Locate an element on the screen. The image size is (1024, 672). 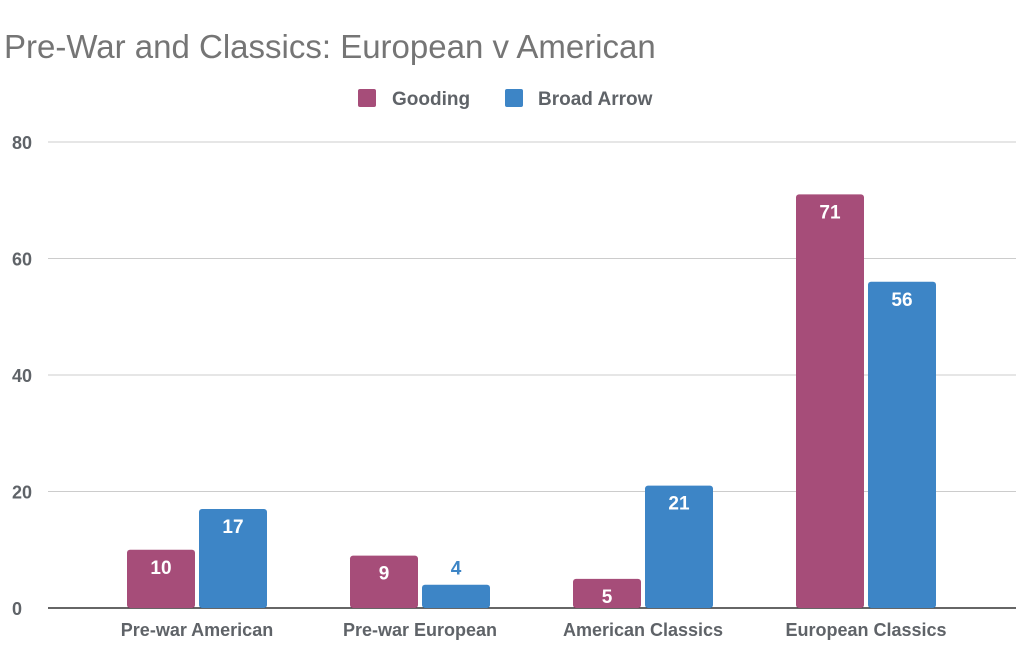
legend: Gooding Broad Arrow is located at coordinates (505, 99).